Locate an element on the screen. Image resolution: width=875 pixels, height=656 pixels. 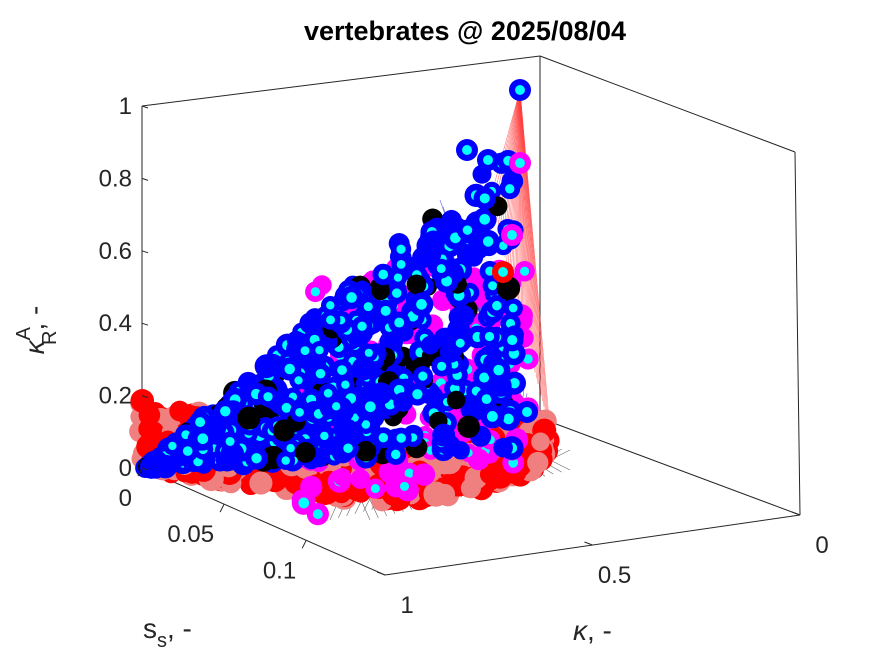
z-tick-label: 0 is located at coordinates (125, 468).